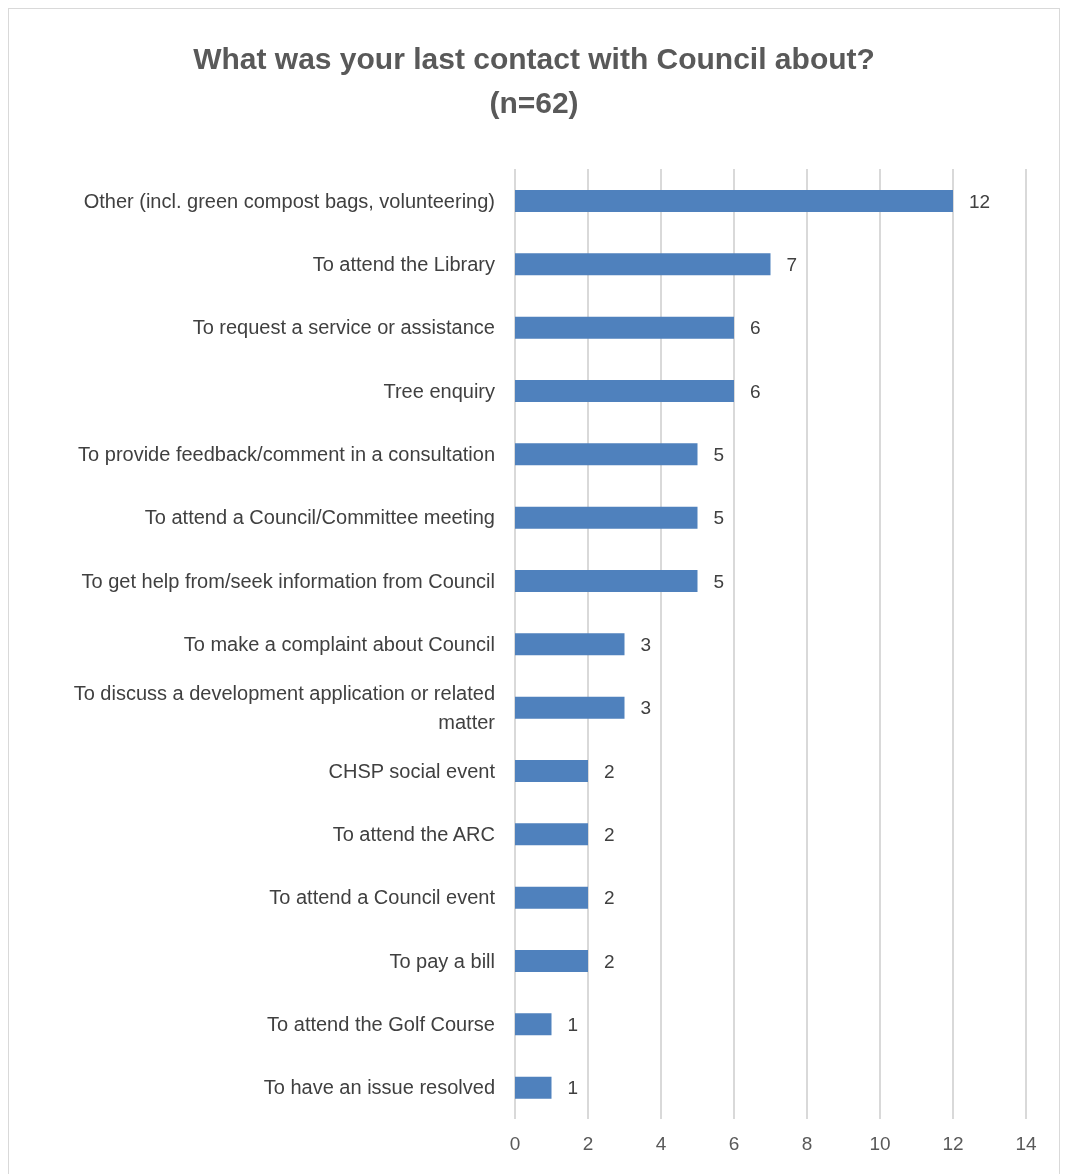  Describe the element at coordinates (339, 644) in the screenshot. I see `y-tick-label: To make a complaint about Council` at that location.